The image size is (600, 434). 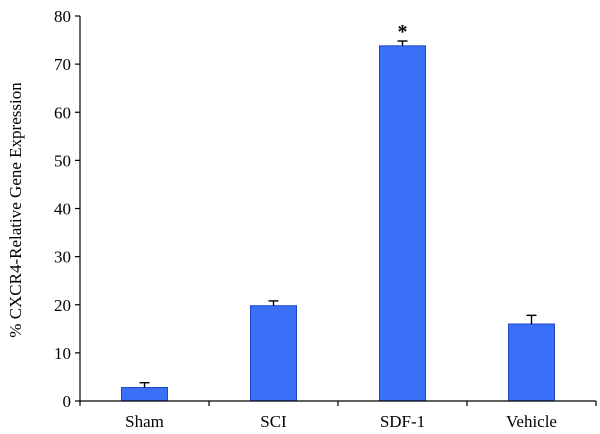 I want to click on y-tick-label: 30, so click(x=62, y=257).